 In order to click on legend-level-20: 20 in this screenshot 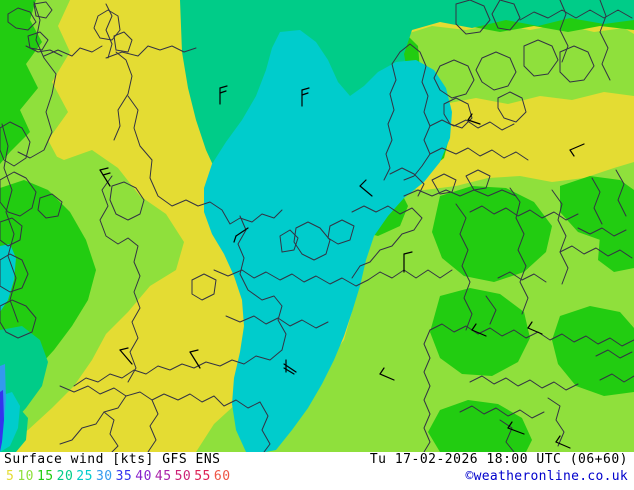, I will do `click(65, 476)`.